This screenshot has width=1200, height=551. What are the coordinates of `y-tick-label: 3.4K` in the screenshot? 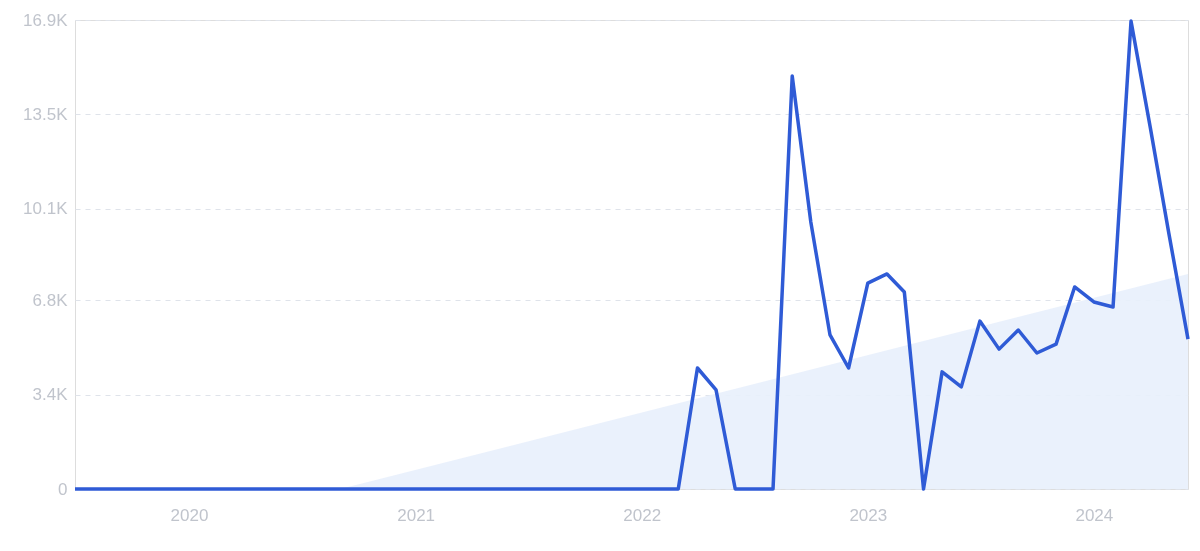 It's located at (50, 395).